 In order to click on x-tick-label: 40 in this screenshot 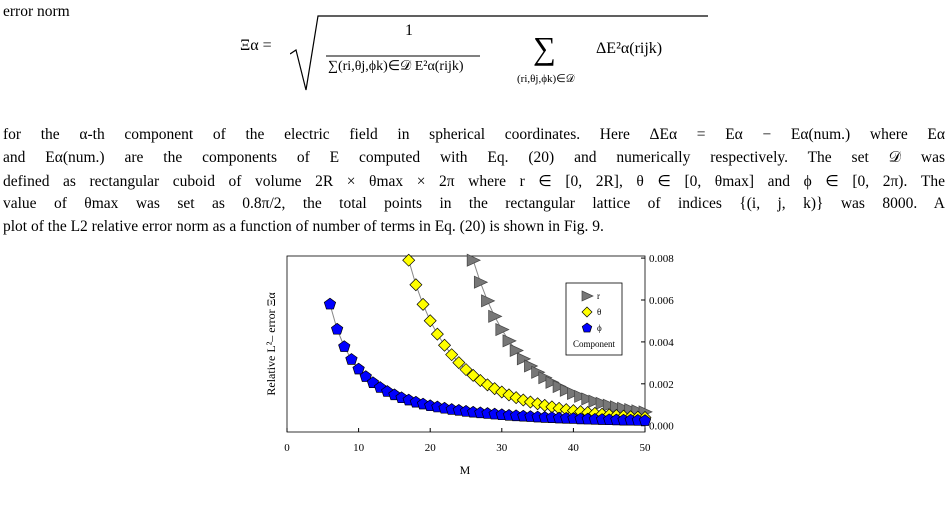, I will do `click(574, 448)`.